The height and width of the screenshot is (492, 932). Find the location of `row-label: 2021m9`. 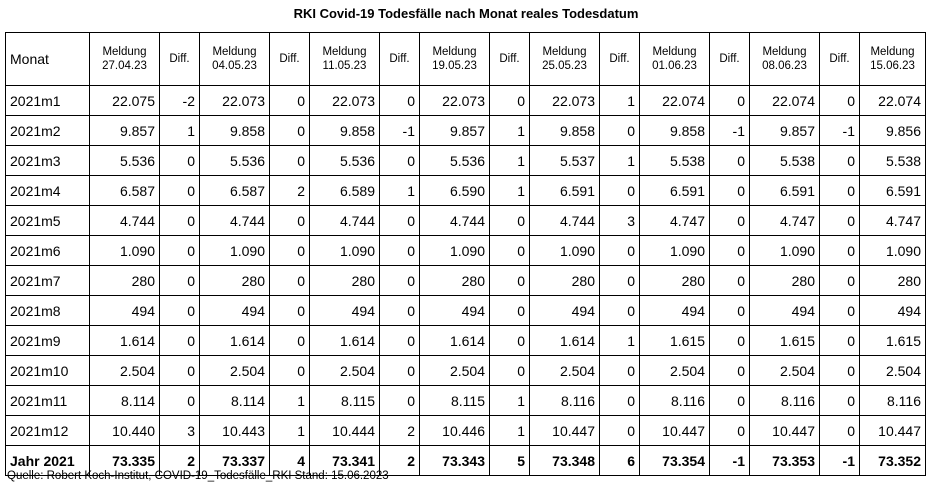

row-label: 2021m9 is located at coordinates (47, 340).